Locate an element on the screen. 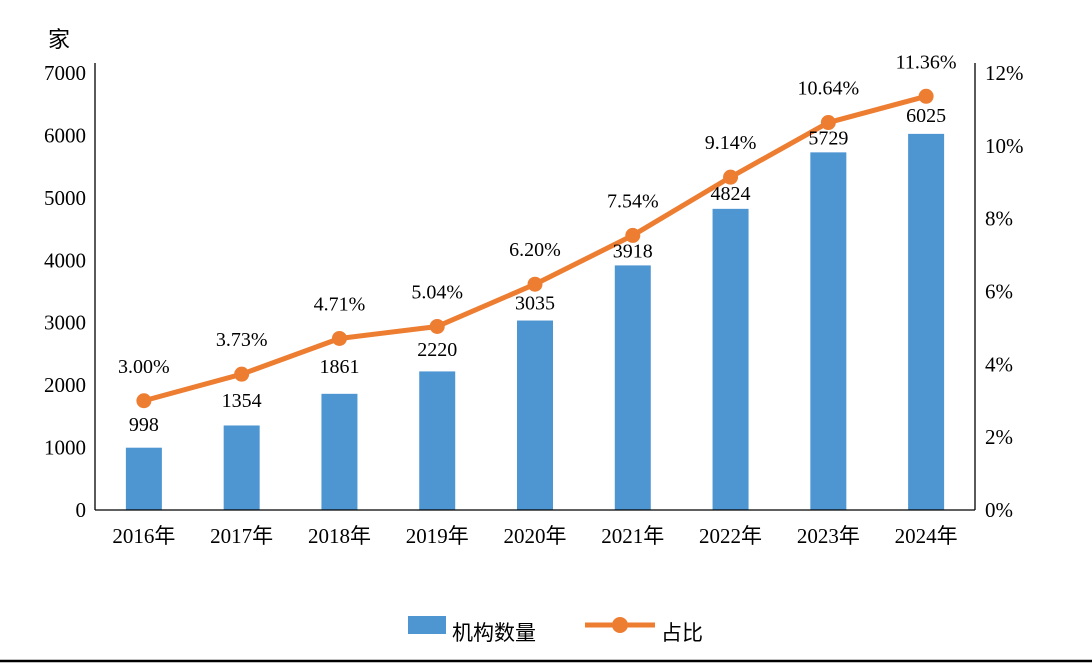  x-axis-category-label: 2017年 is located at coordinates (241, 536).